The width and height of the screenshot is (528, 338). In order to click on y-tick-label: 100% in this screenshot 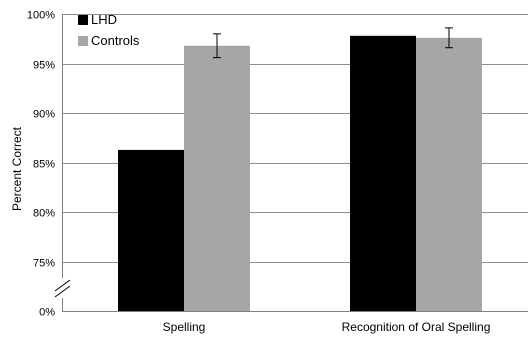, I will do `click(41, 16)`.